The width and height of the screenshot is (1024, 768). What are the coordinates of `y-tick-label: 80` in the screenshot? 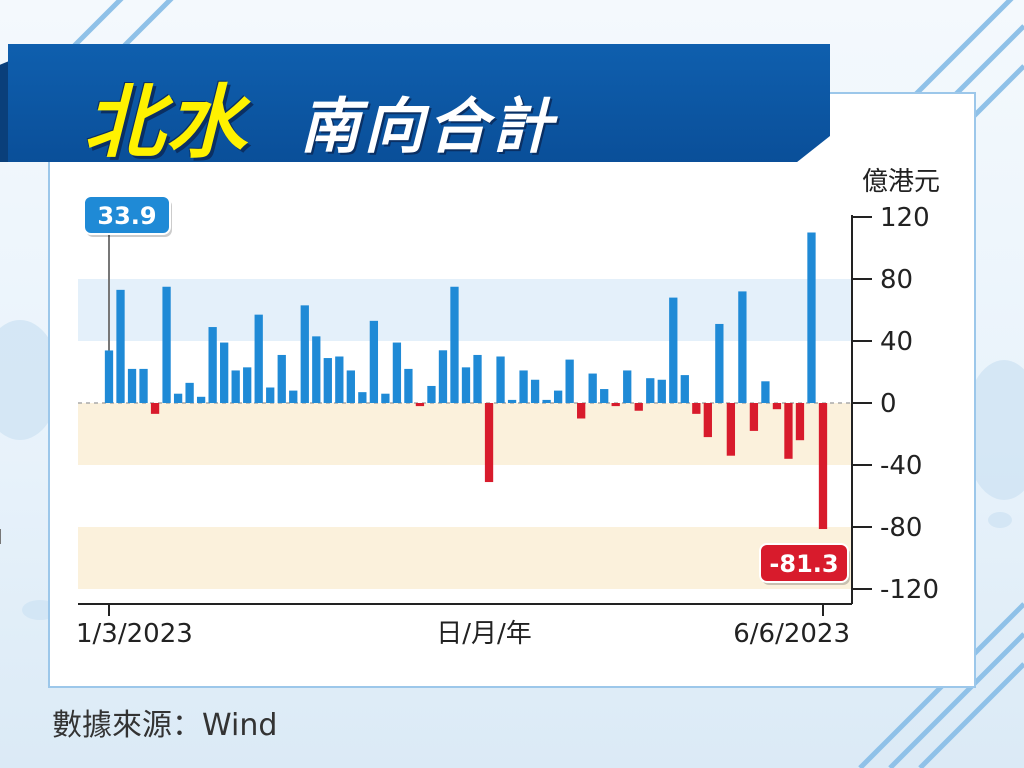 It's located at (896, 280).